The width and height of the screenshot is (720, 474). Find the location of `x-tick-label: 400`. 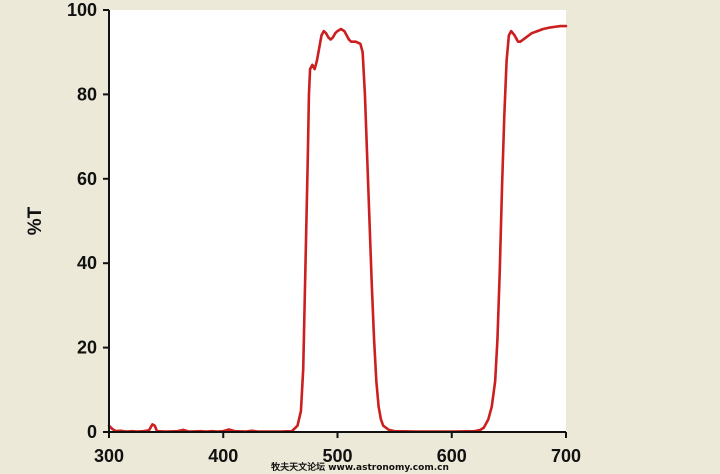

x-tick-label: 400 is located at coordinates (223, 456).